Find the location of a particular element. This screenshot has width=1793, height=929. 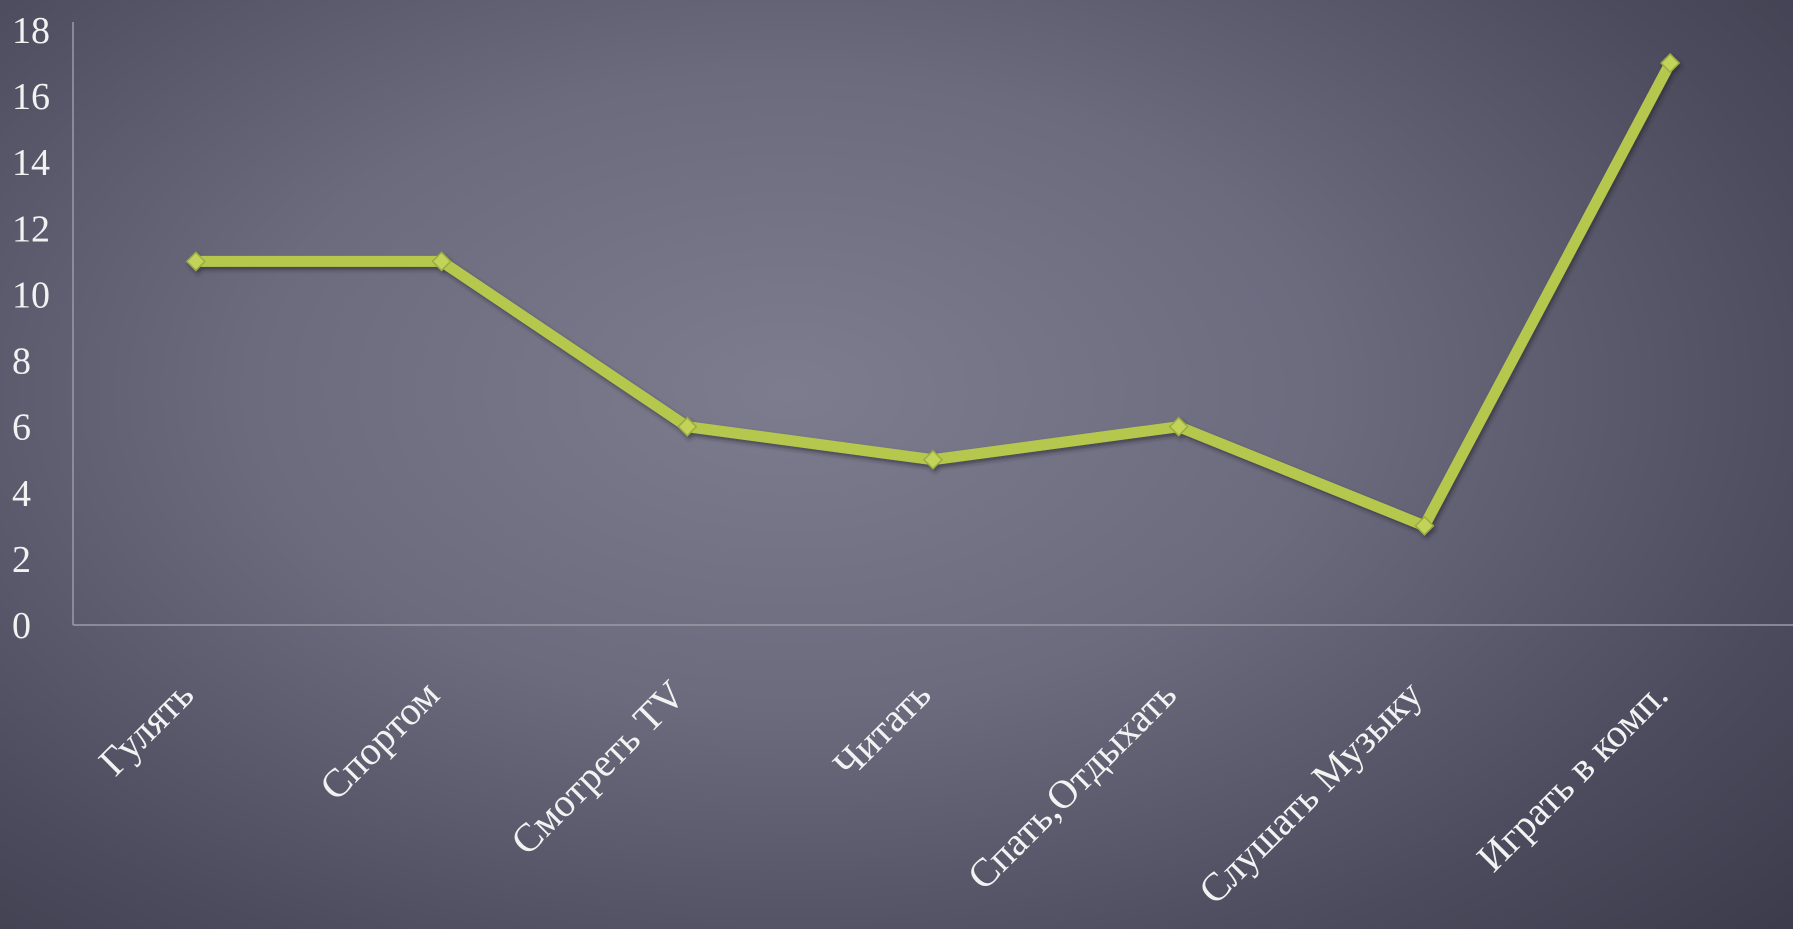

x-category-label: Читать is located at coordinates (881, 729).